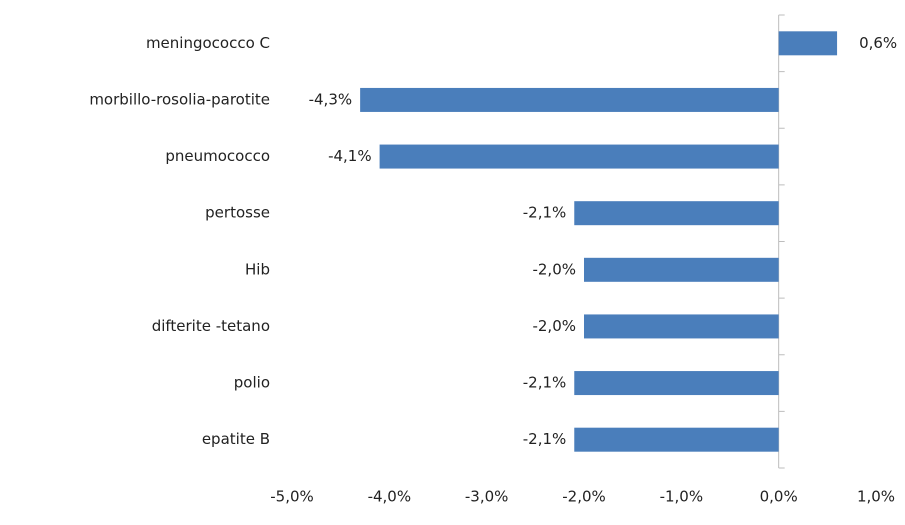 The image size is (905, 525). Describe the element at coordinates (237, 213) in the screenshot. I see `category-label: pertosse` at that location.